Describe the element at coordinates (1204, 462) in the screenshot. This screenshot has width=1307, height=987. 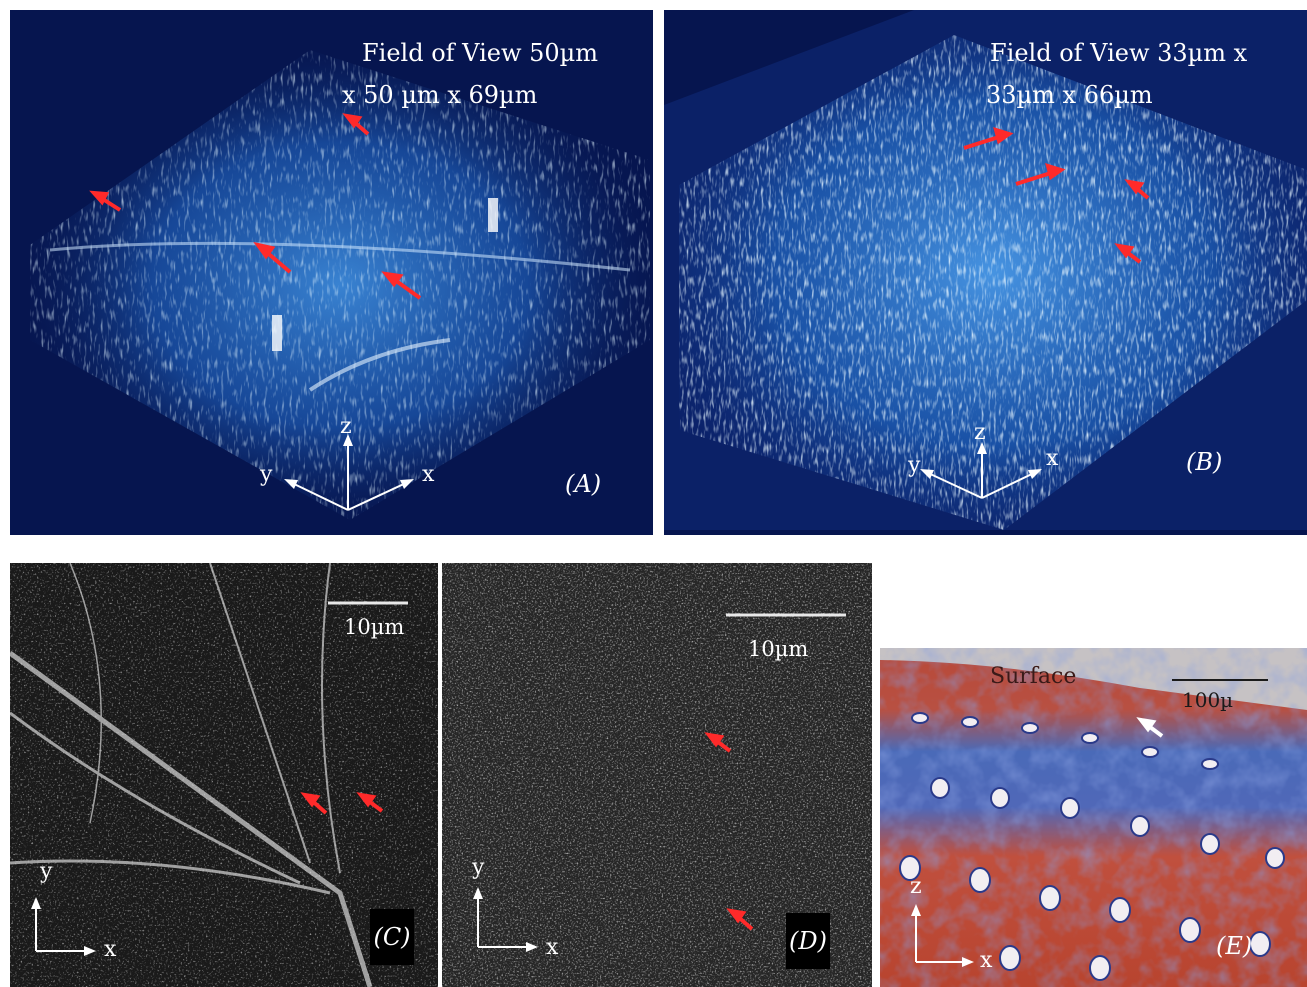
I see `panel-b-tag: (B)` at that location.